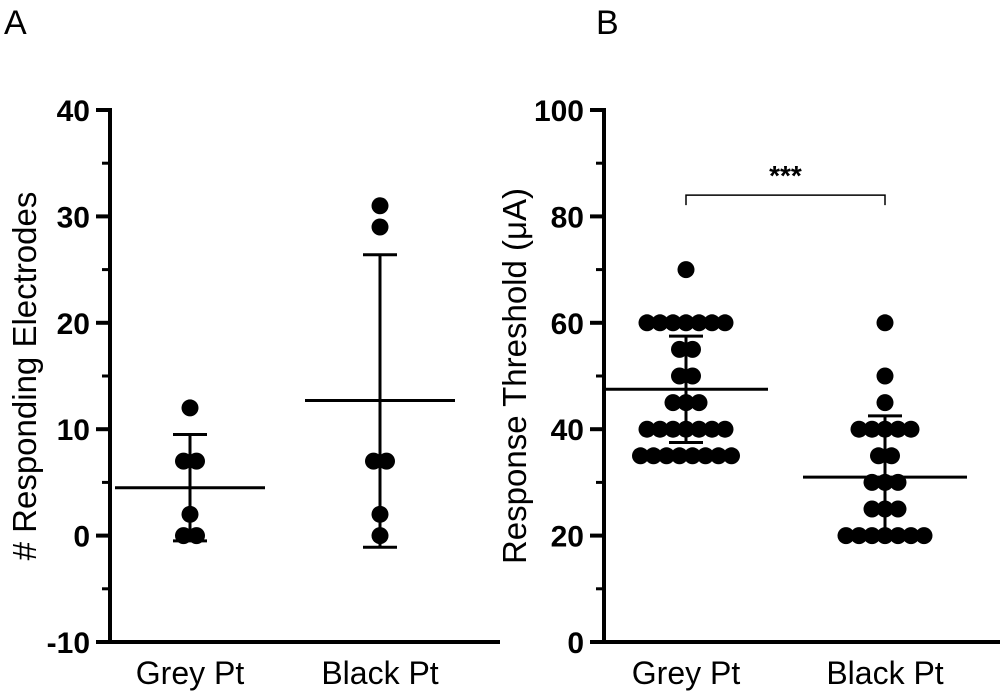 This screenshot has height=699, width=1000. Describe the element at coordinates (24, 376) in the screenshot. I see `y-axis-title: # Responding Electrodes` at that location.